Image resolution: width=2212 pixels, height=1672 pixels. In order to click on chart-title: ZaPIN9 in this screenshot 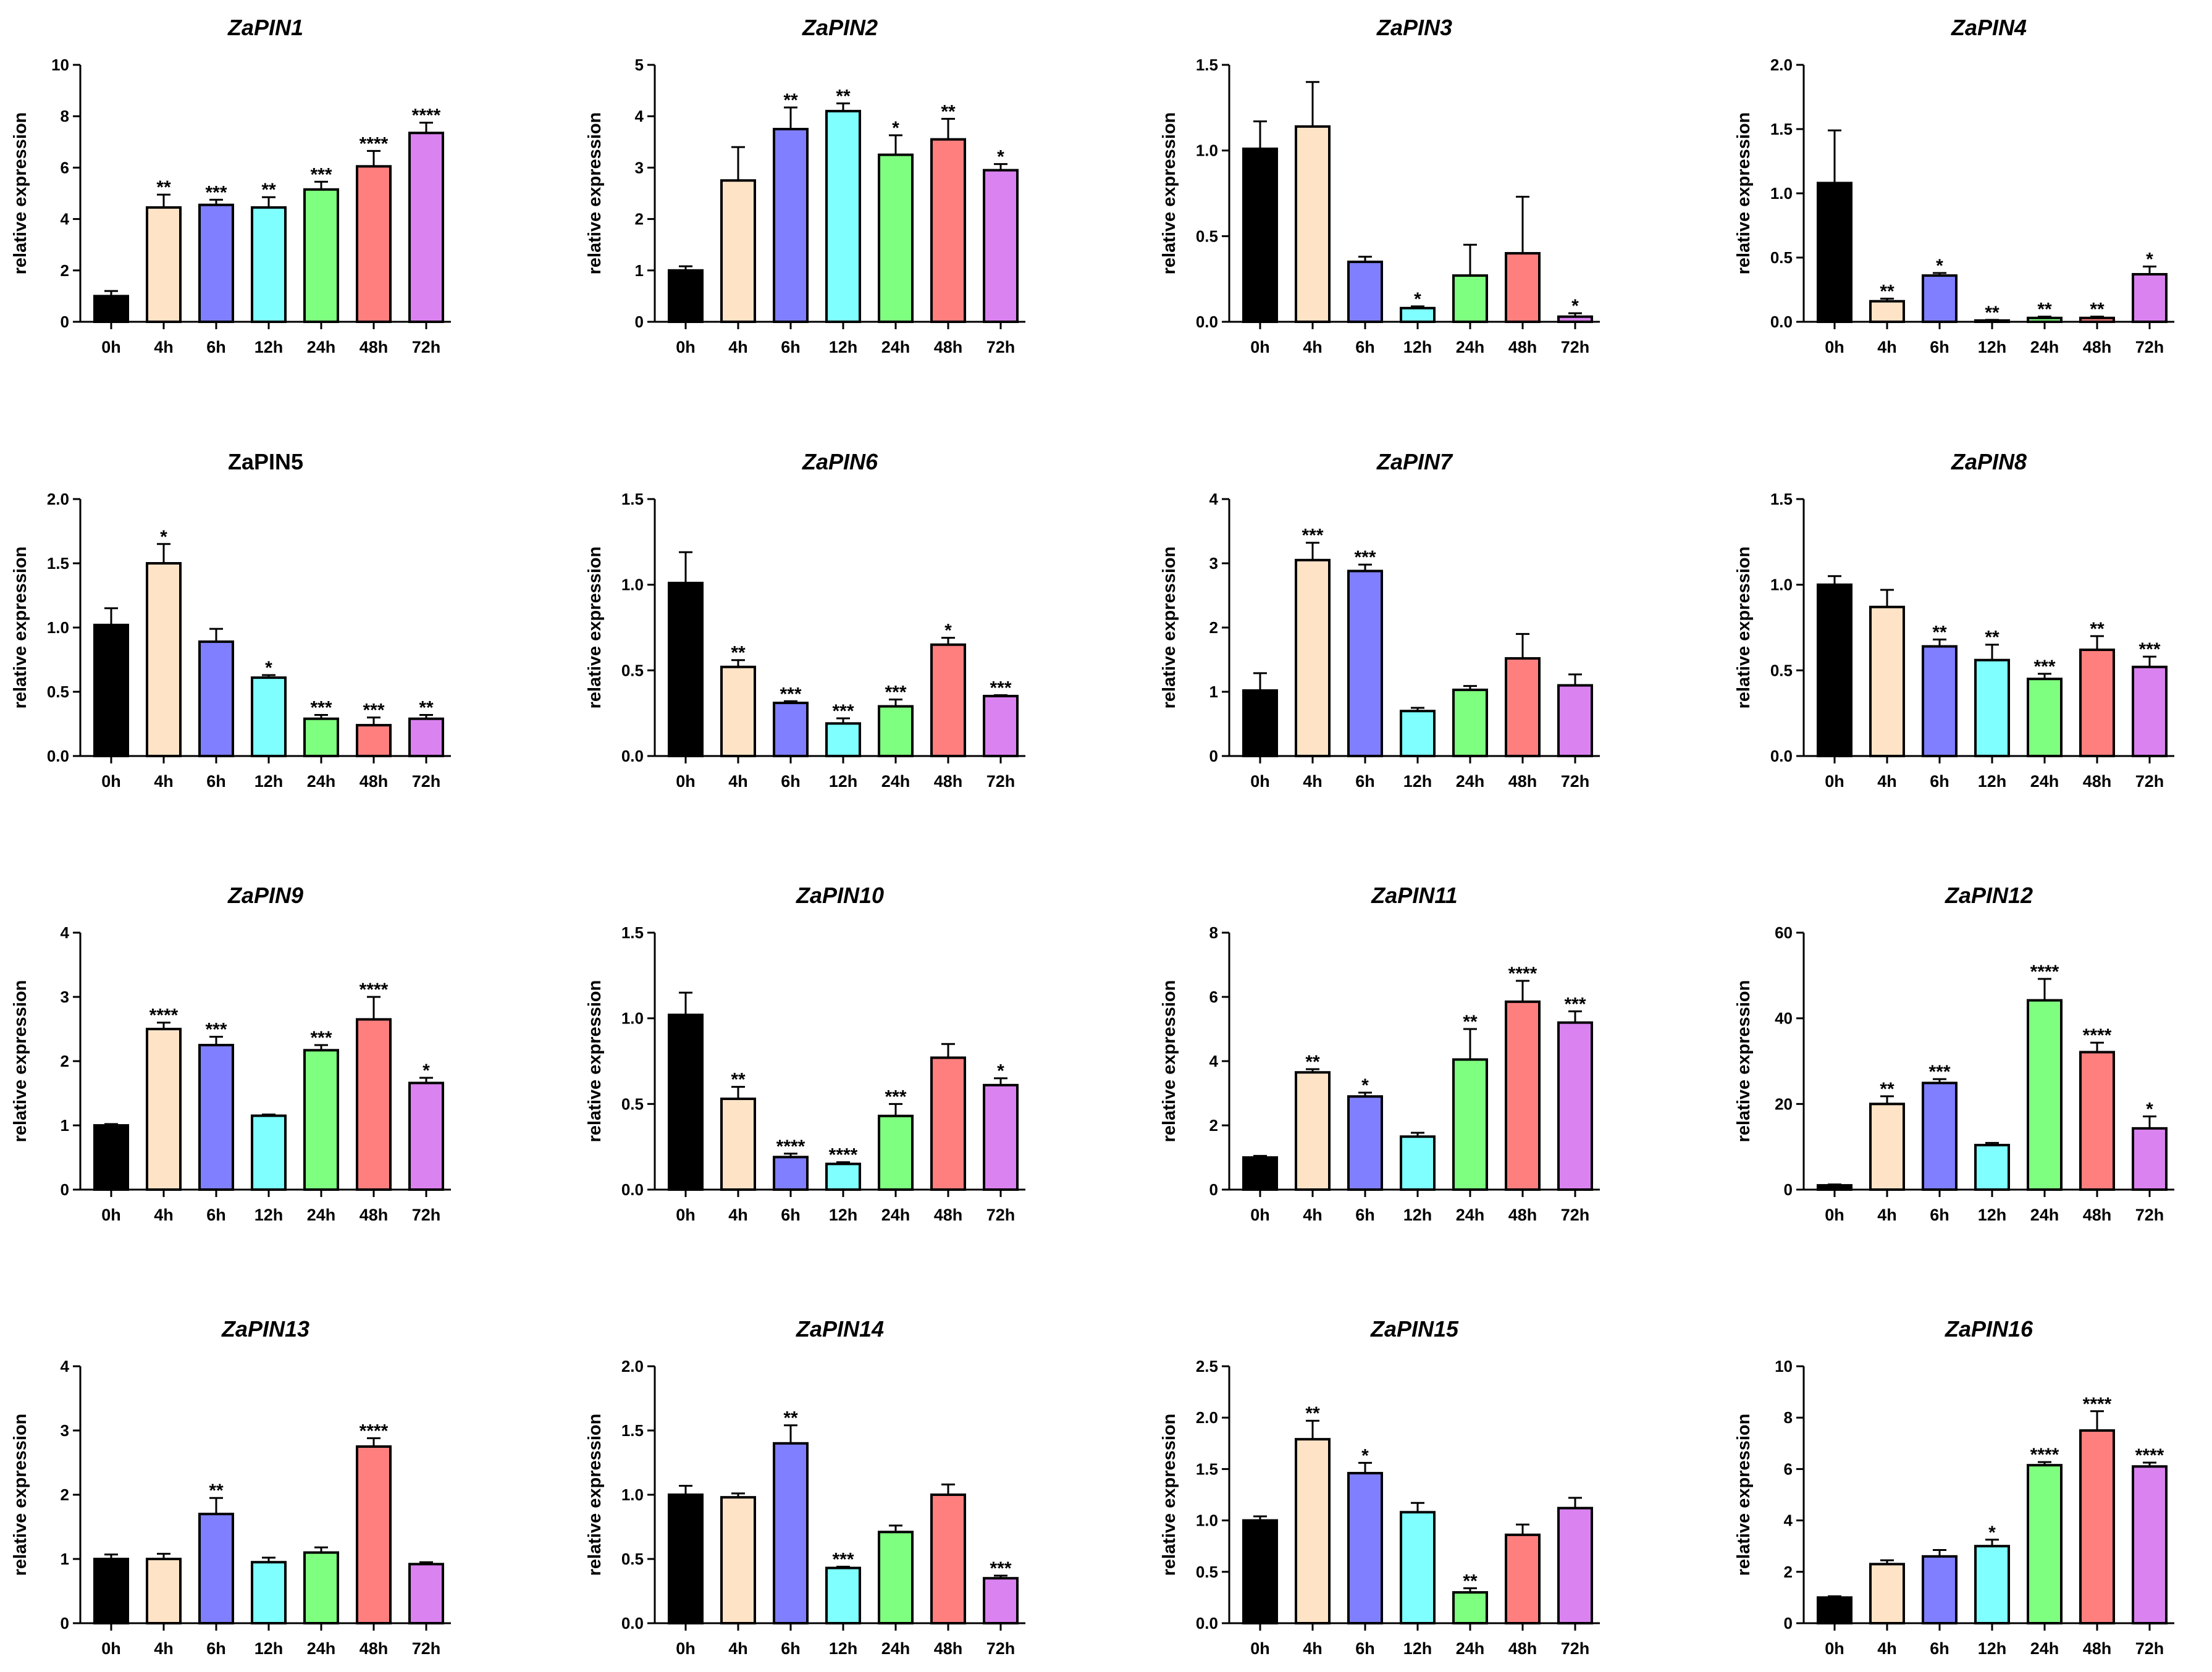, I will do `click(265, 895)`.